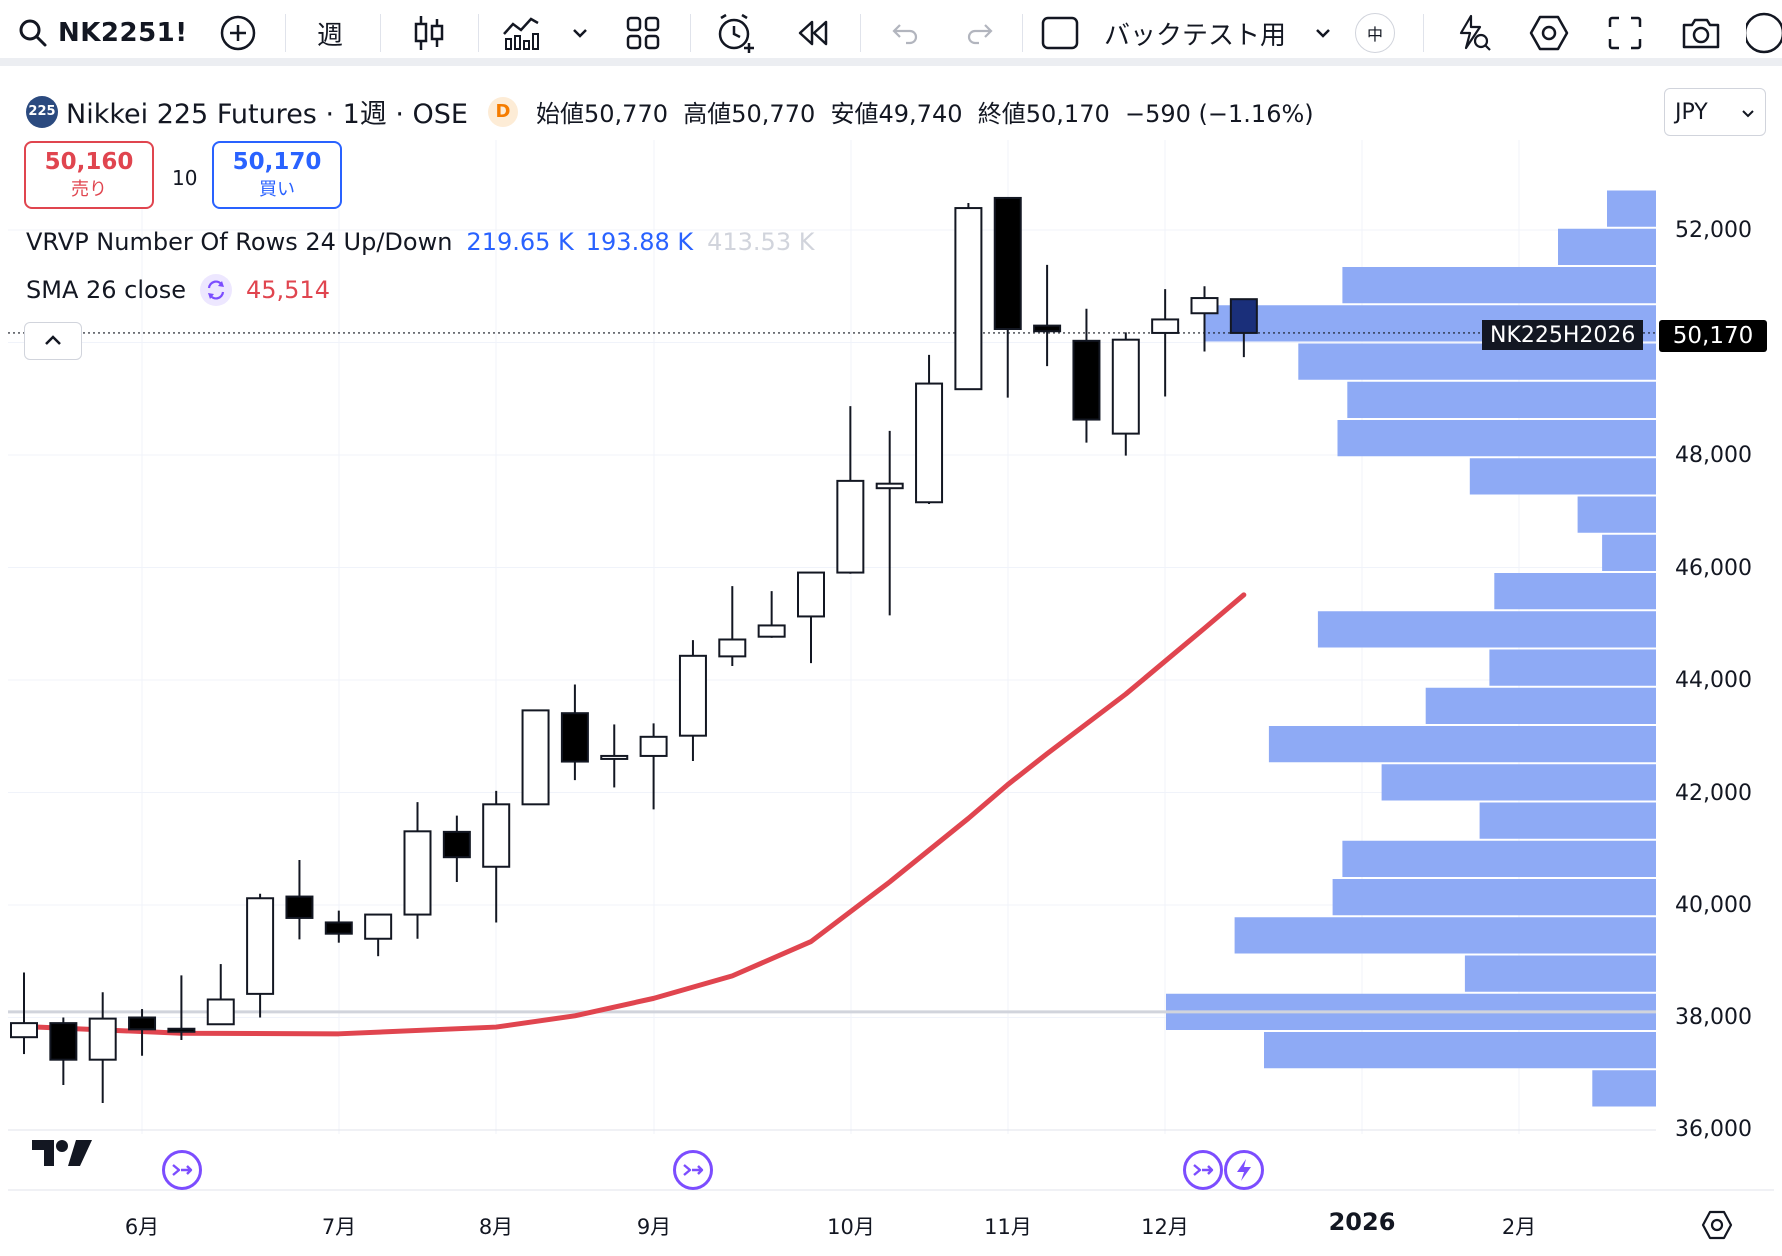 This screenshot has width=1782, height=1256. Describe the element at coordinates (277, 189) in the screenshot. I see `buy-label: 買い` at that location.